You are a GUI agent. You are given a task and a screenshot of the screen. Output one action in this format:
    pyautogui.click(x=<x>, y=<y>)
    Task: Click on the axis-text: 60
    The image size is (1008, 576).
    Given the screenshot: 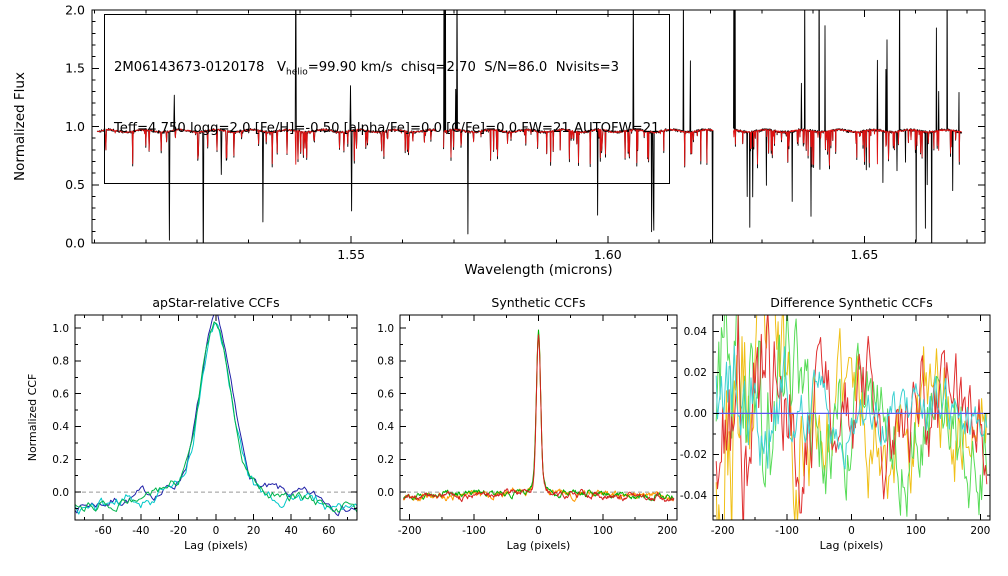 What is the action you would take?
    pyautogui.click(x=328, y=531)
    